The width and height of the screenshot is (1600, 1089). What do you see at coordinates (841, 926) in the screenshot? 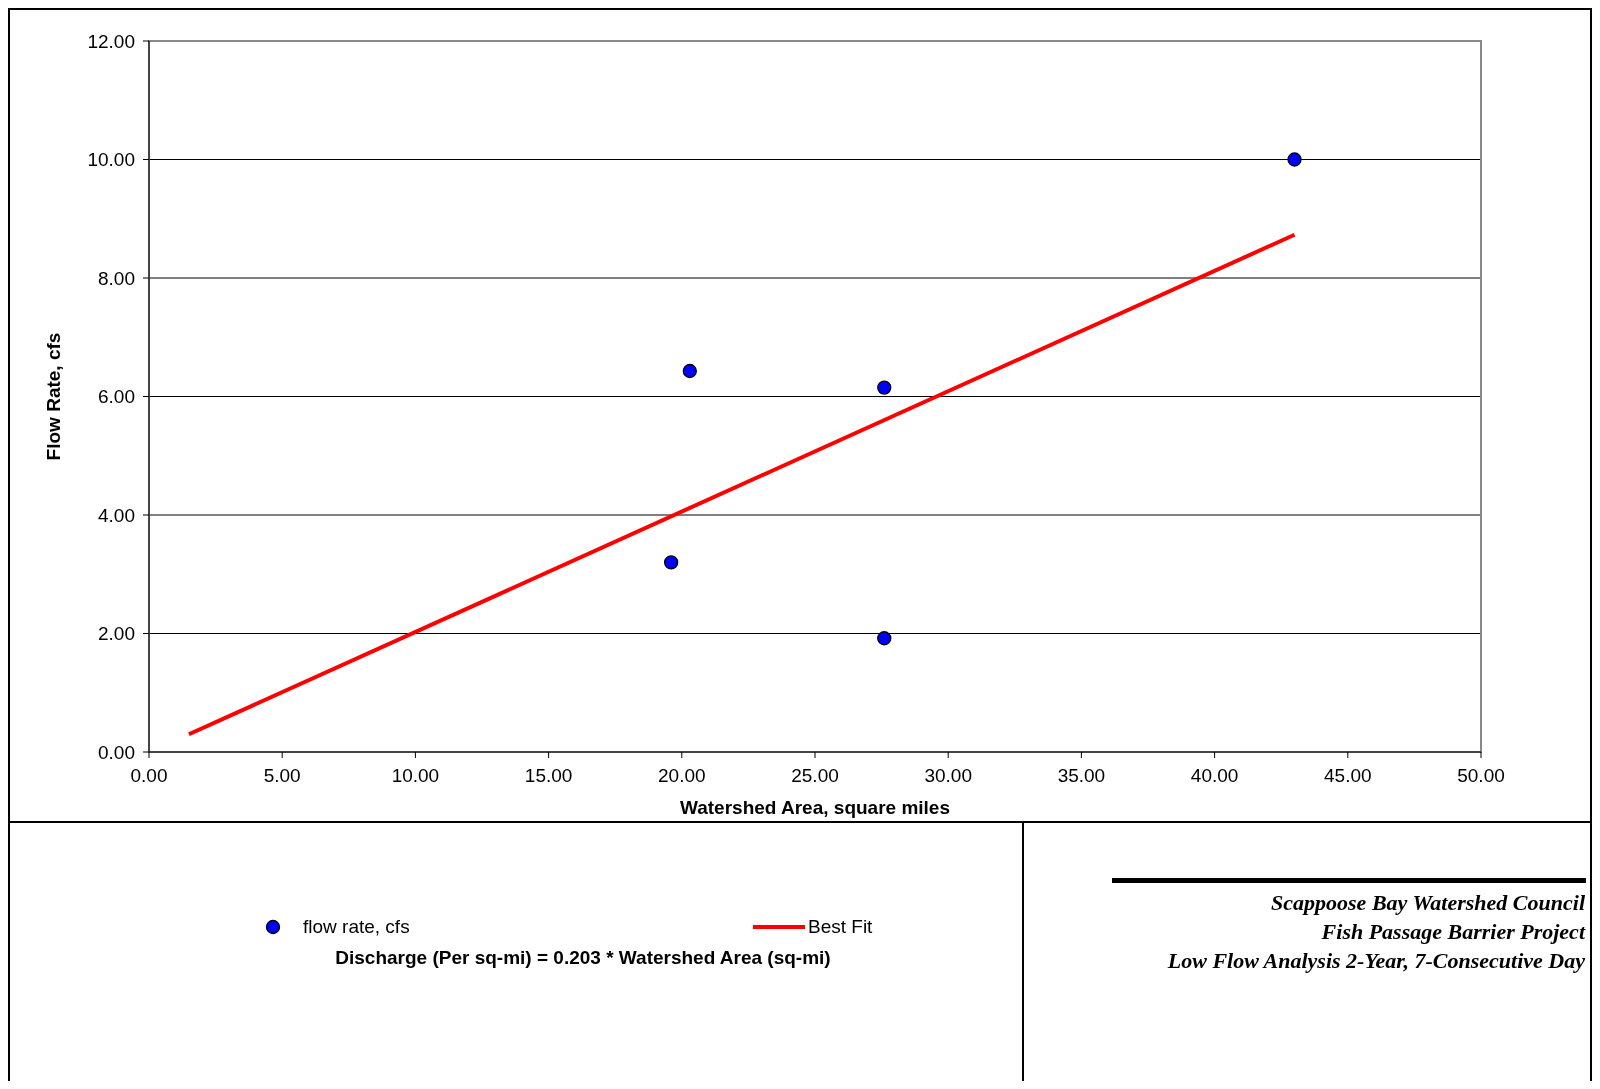
I see `legend-label: Best Fit` at bounding box center [841, 926].